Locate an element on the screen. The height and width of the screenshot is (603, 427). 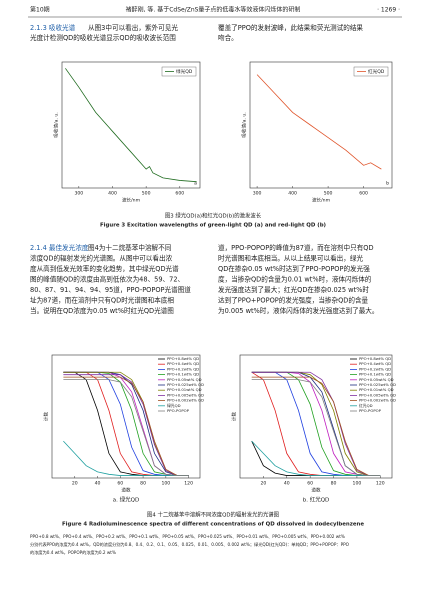
panel-sublabel: a. 绿光QD is located at coordinates (126, 500).